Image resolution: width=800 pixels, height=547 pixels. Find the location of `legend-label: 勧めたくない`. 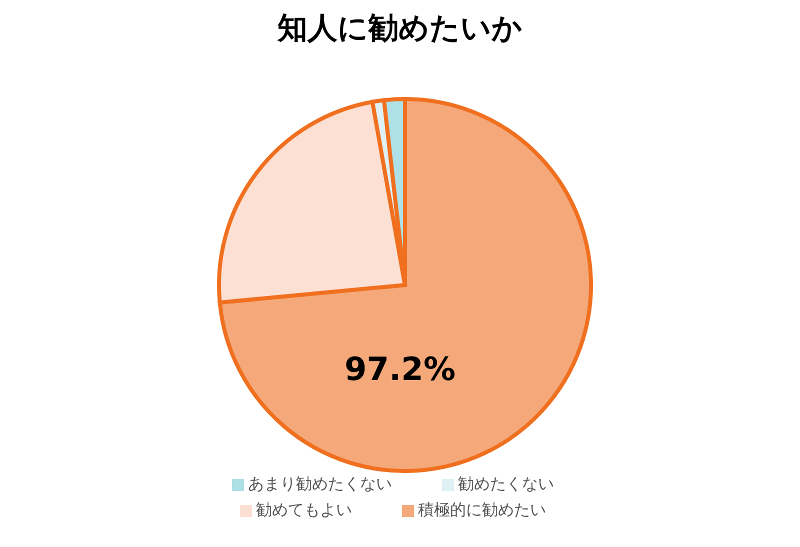

legend-label: 勧めたくない is located at coordinates (506, 483).